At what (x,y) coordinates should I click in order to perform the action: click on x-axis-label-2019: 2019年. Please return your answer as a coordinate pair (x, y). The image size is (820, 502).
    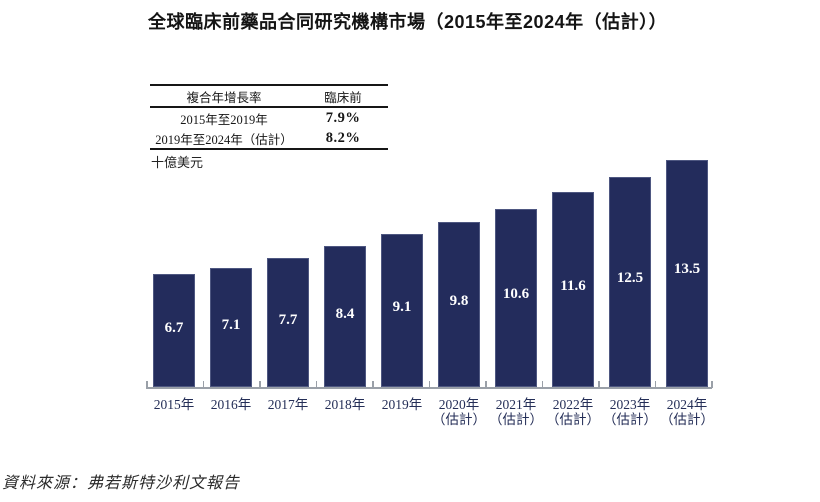
    Looking at the image, I should click on (402, 404).